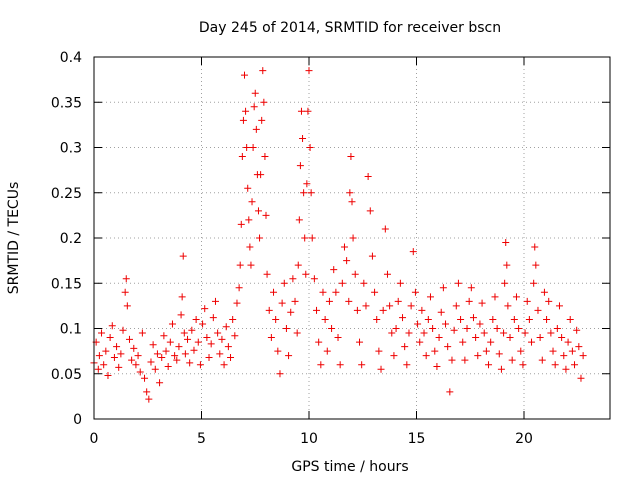 Image resolution: width=640 pixels, height=480 pixels. Describe the element at coordinates (94, 439) in the screenshot. I see `x-tick-label: 0` at that location.